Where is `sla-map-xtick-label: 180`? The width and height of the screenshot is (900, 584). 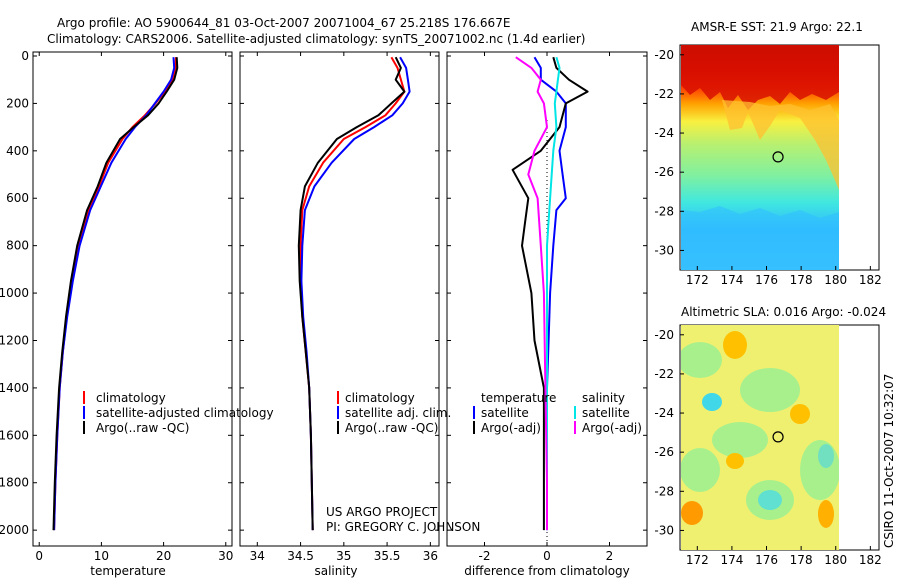
sla-map-xtick-label: 180 is located at coordinates (835, 560).